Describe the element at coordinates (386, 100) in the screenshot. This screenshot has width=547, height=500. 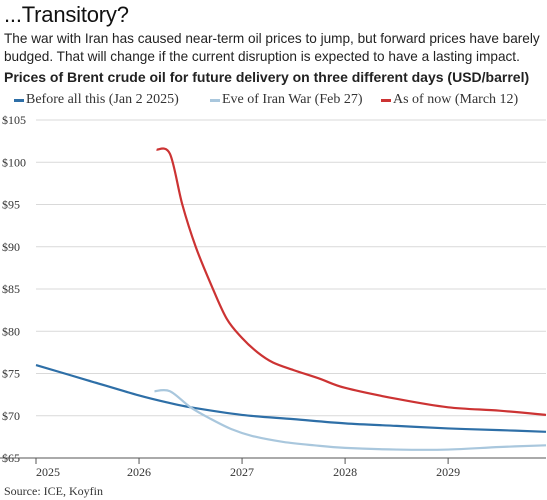
I see `legend-swatch-now` at that location.